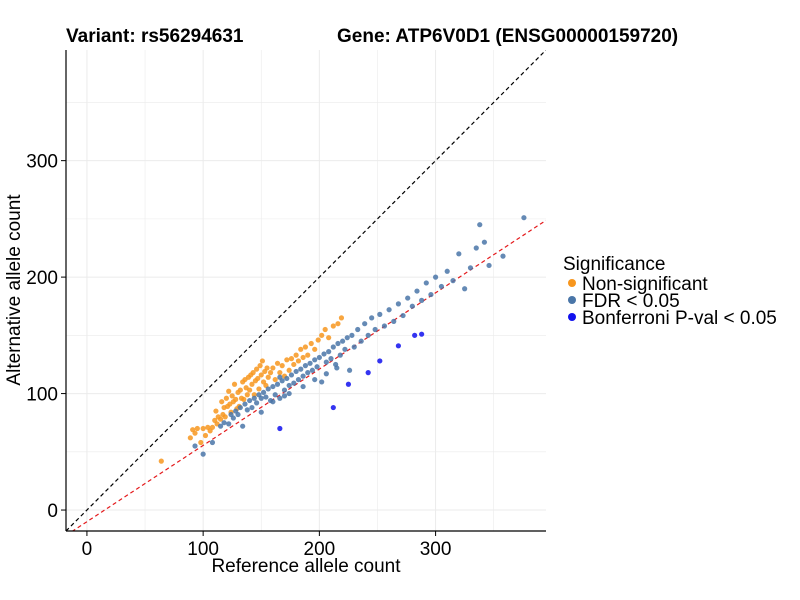 The width and height of the screenshot is (800, 600). I want to click on legend-label-non-significant: Non-significant, so click(645, 284).